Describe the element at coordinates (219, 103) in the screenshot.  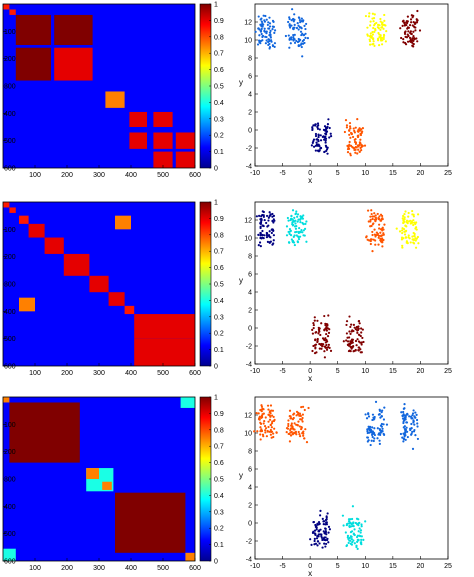
I see `colorbar-tick-label: 0.4` at that location.